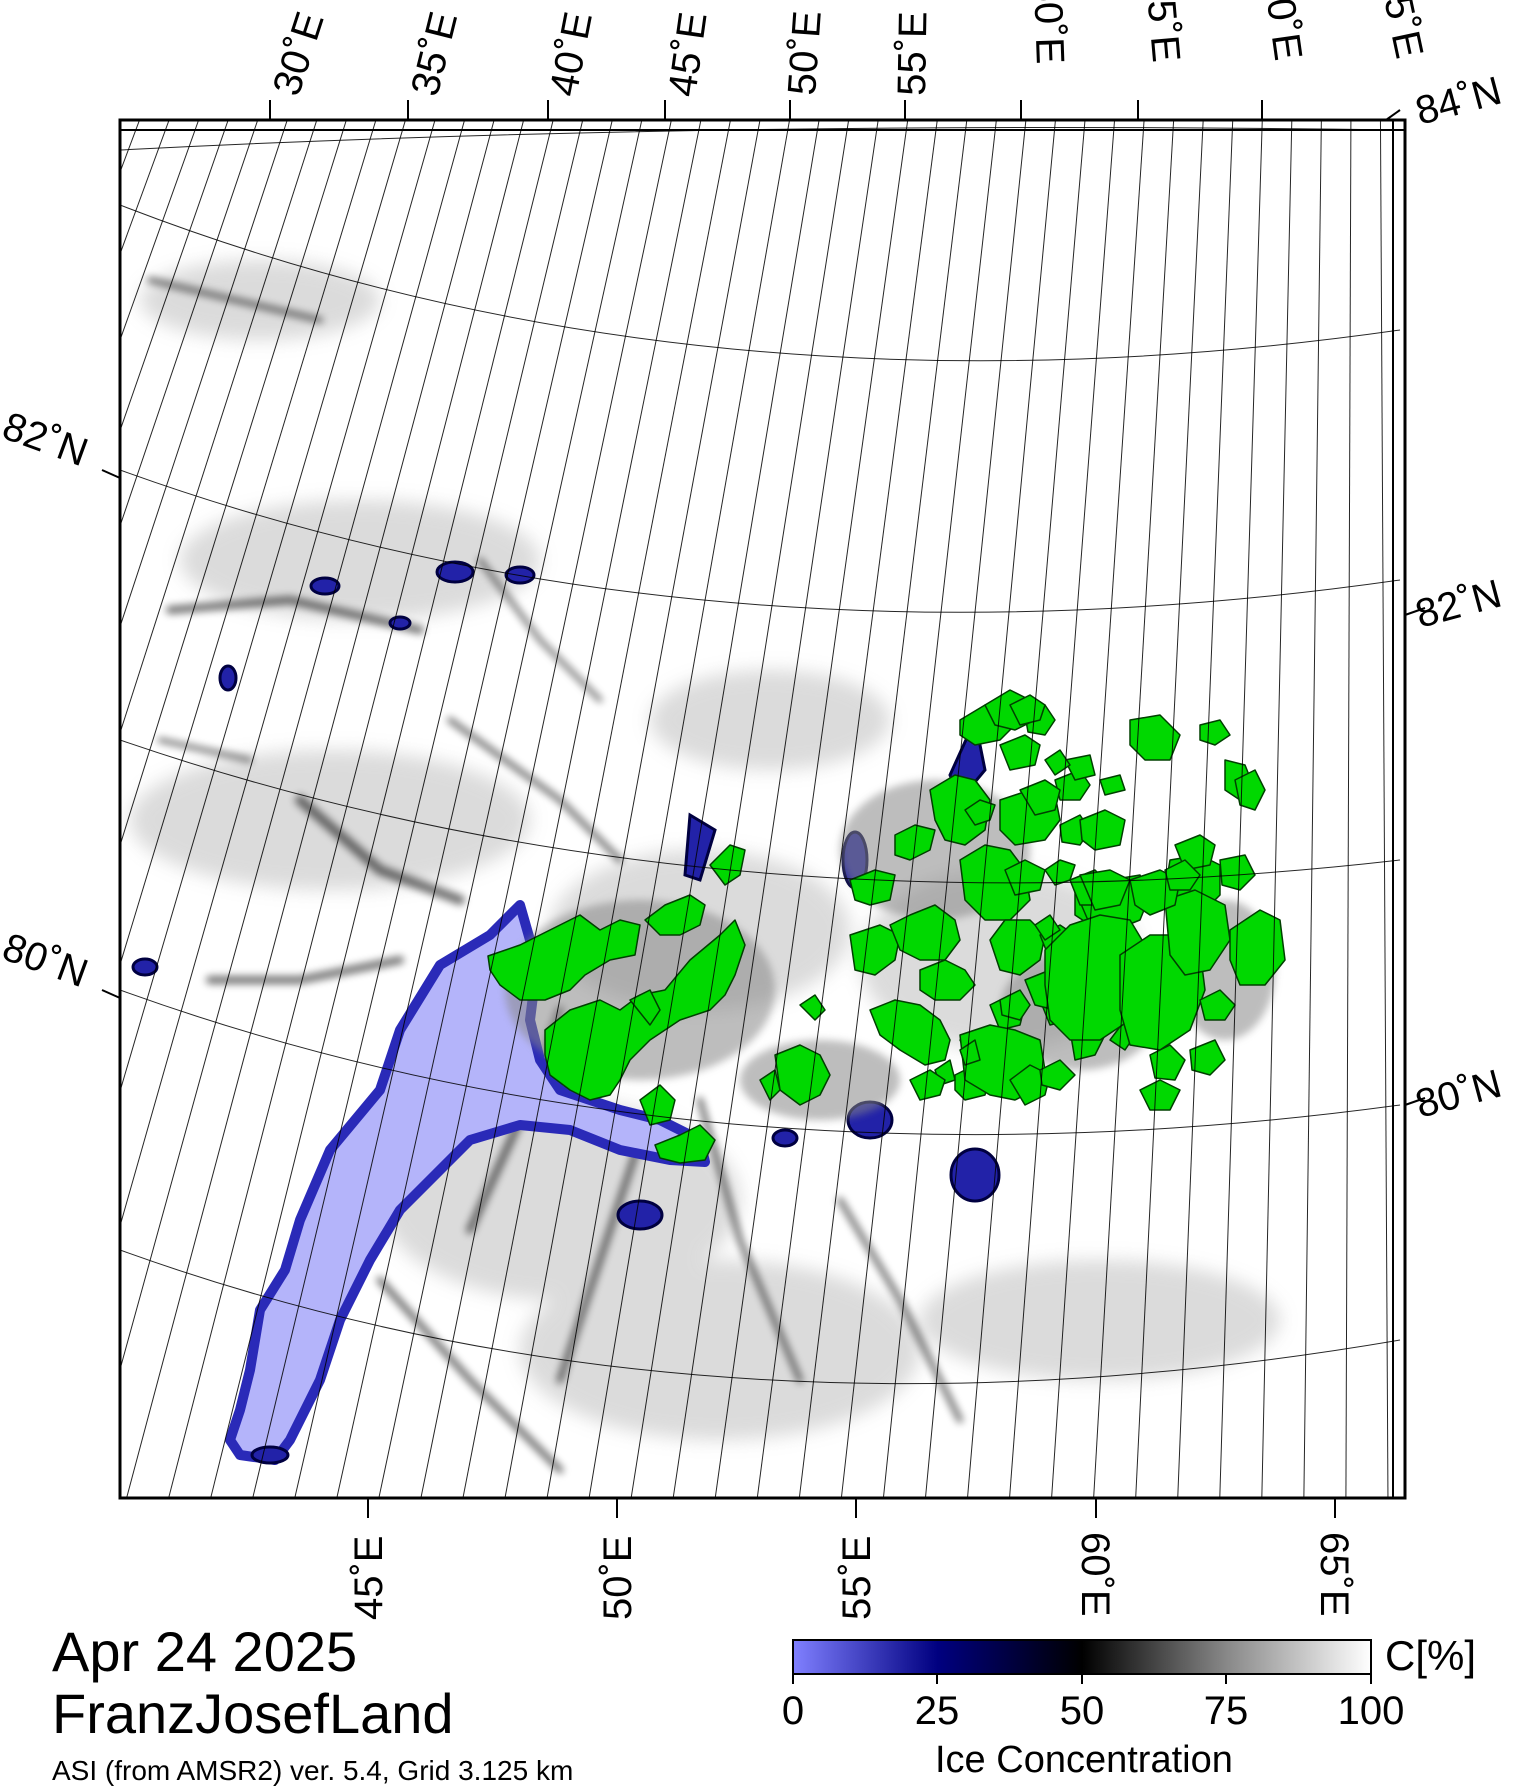  I want to click on legend-unit: C[%], so click(1431, 1655).